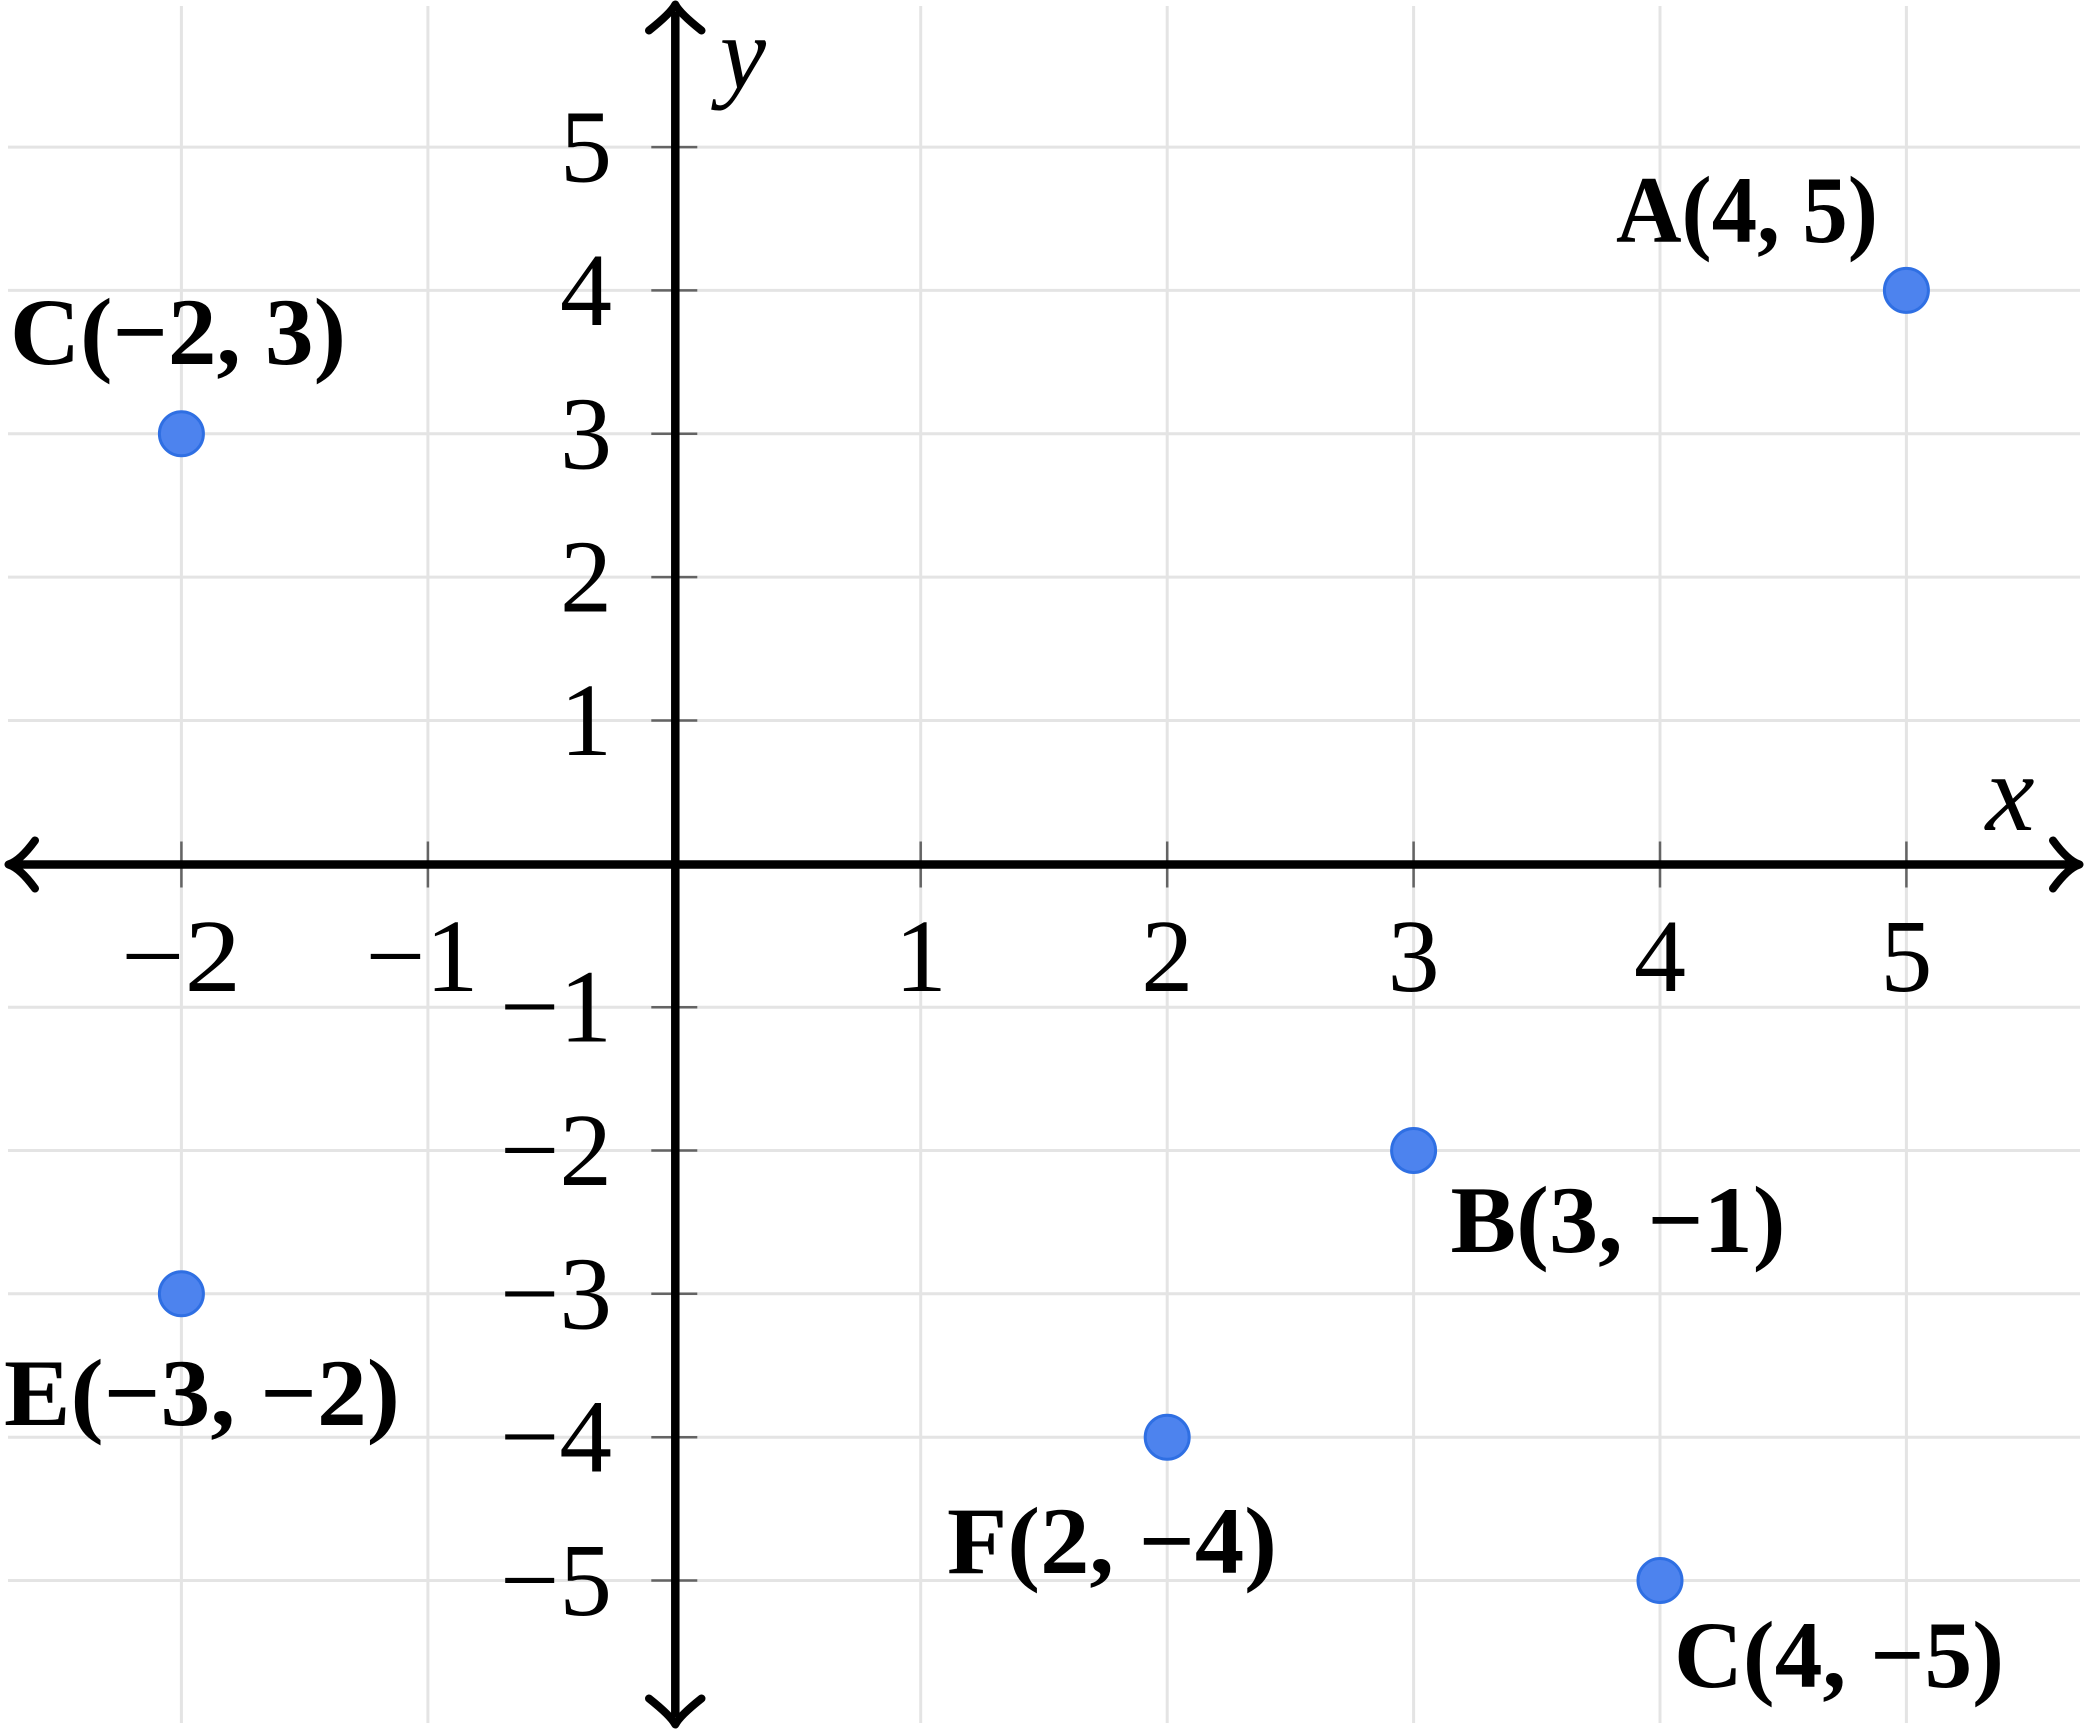 The image size is (2088, 1730). I want to click on svg-text: x, so click(2009, 793).